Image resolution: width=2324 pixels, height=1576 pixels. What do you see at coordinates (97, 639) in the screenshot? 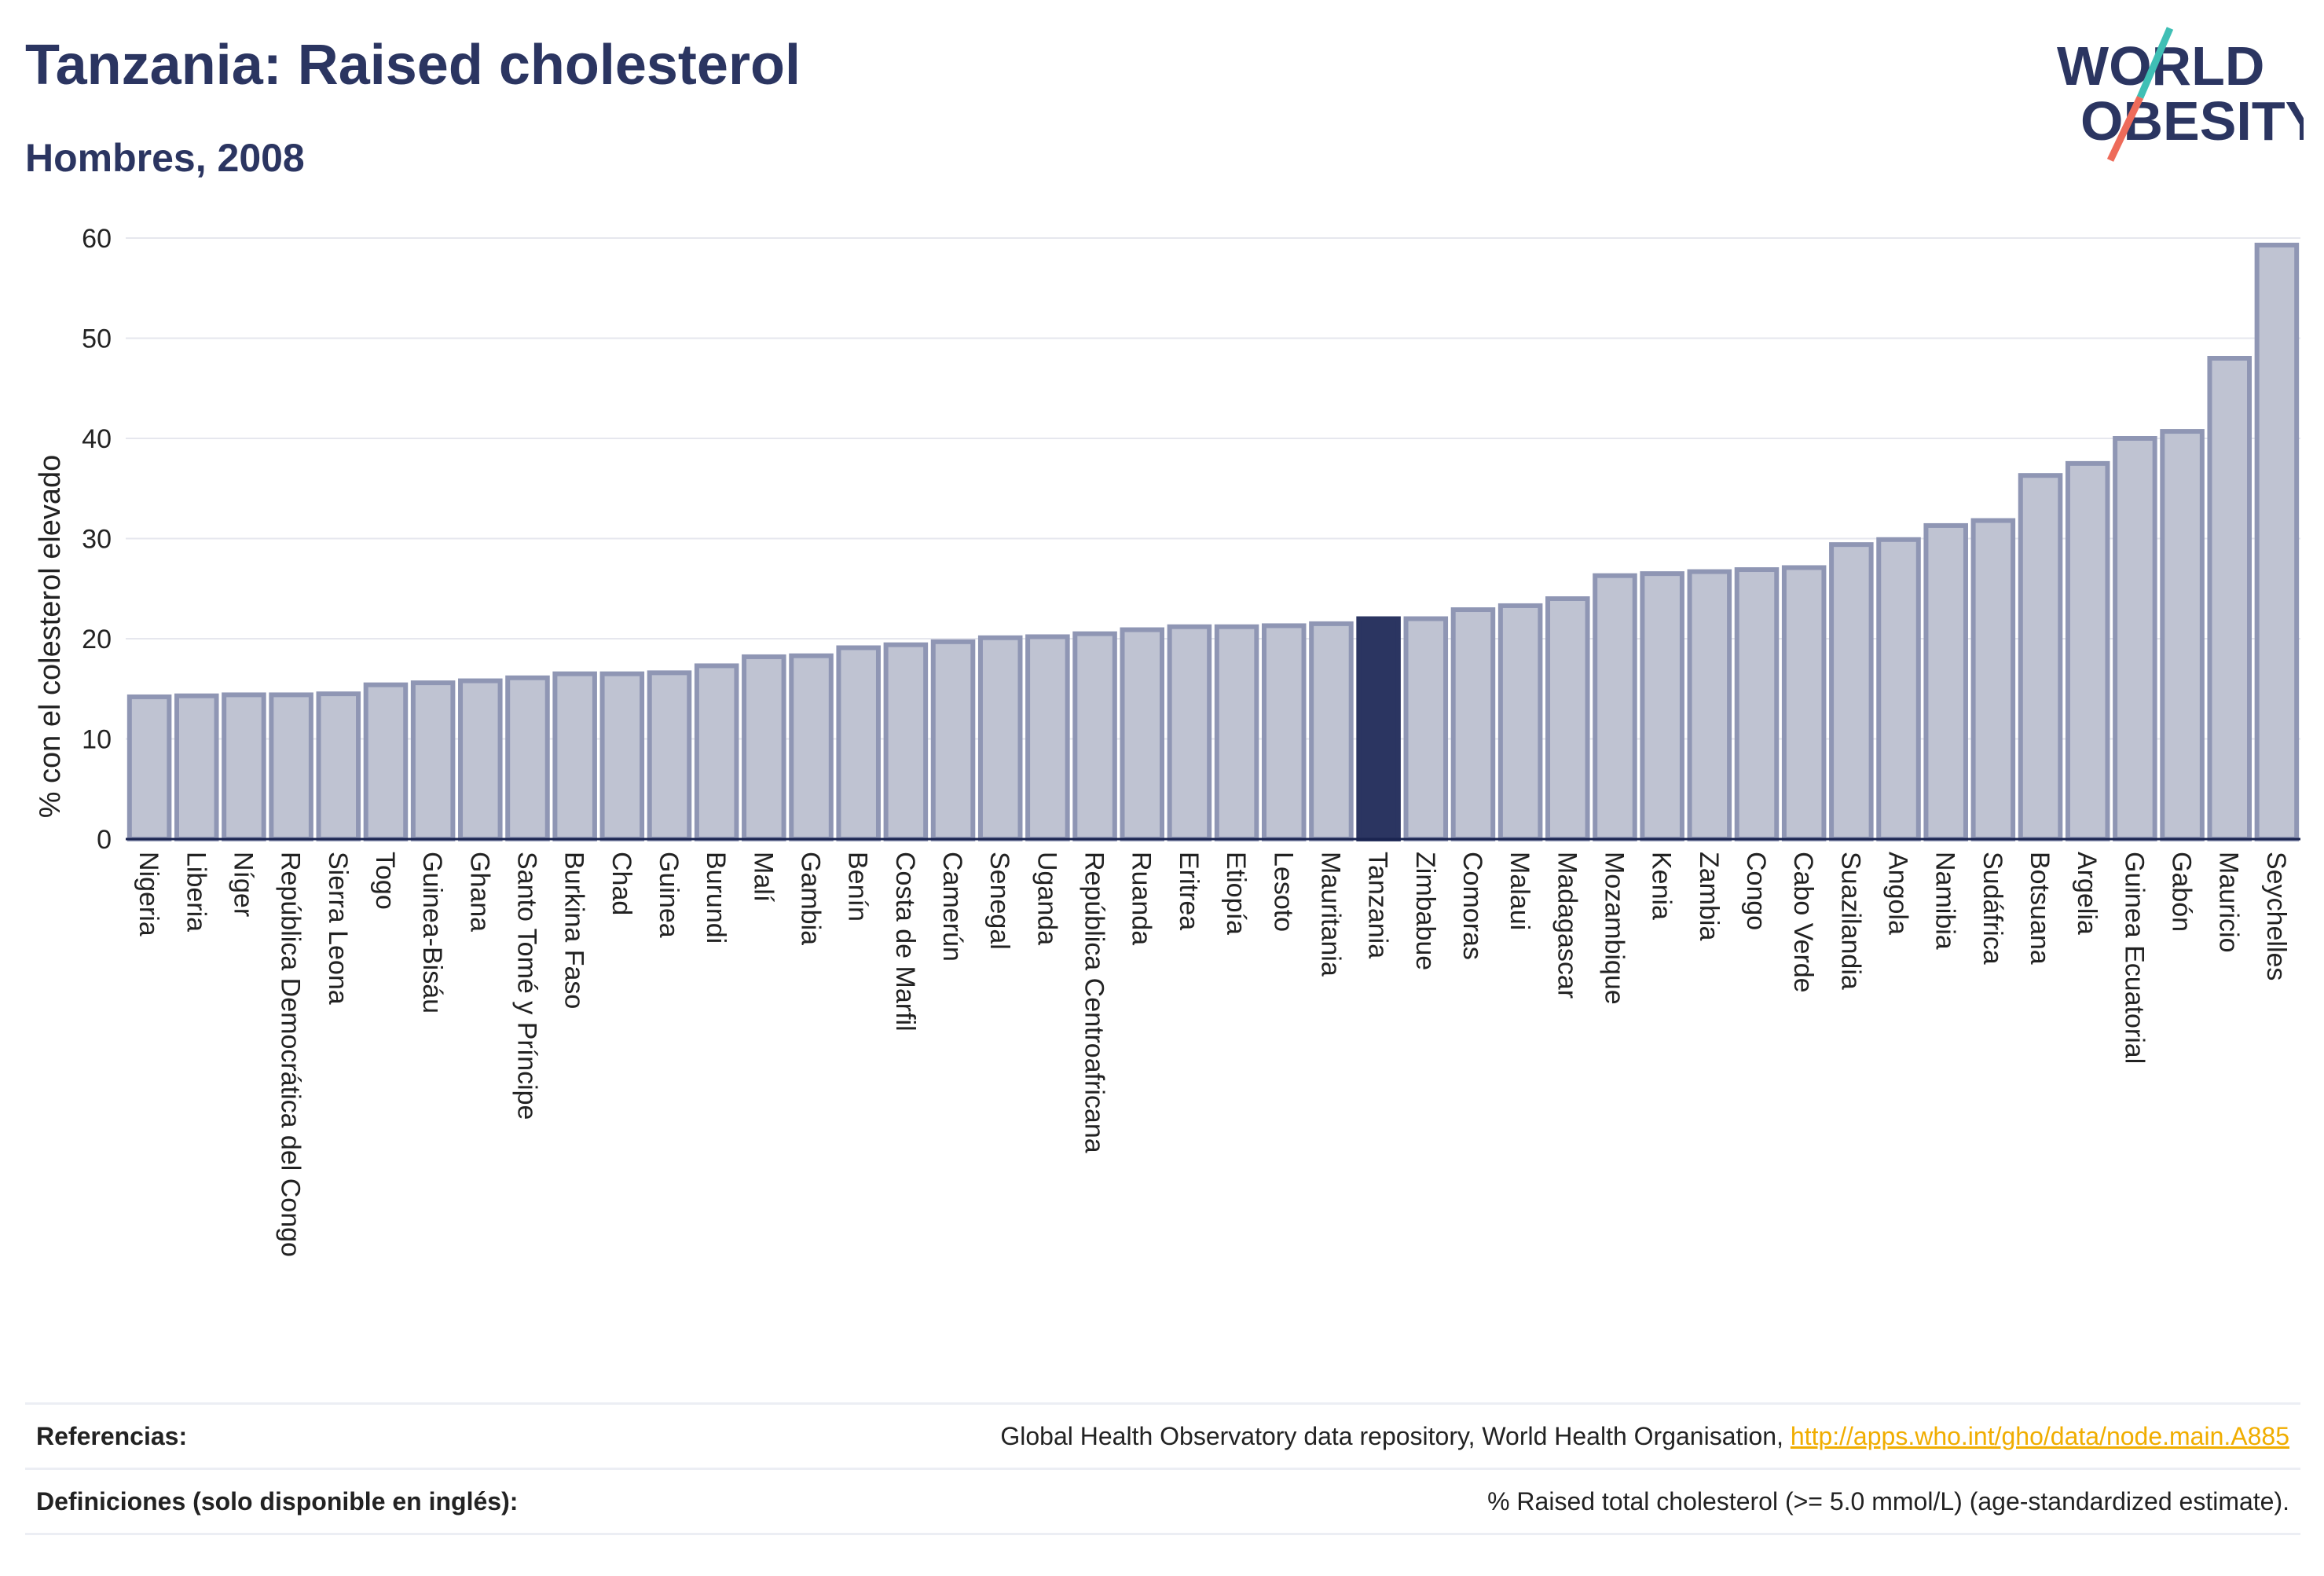
I see `y-tick-label: 20` at bounding box center [97, 639].